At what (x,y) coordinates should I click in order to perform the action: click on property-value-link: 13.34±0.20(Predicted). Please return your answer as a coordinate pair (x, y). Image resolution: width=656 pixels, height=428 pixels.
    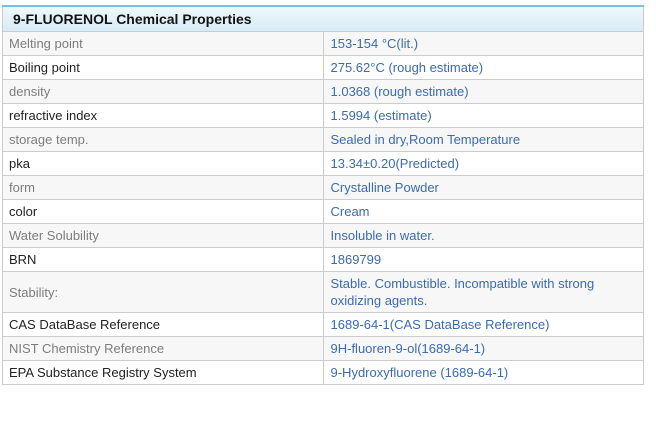
    Looking at the image, I should click on (395, 163).